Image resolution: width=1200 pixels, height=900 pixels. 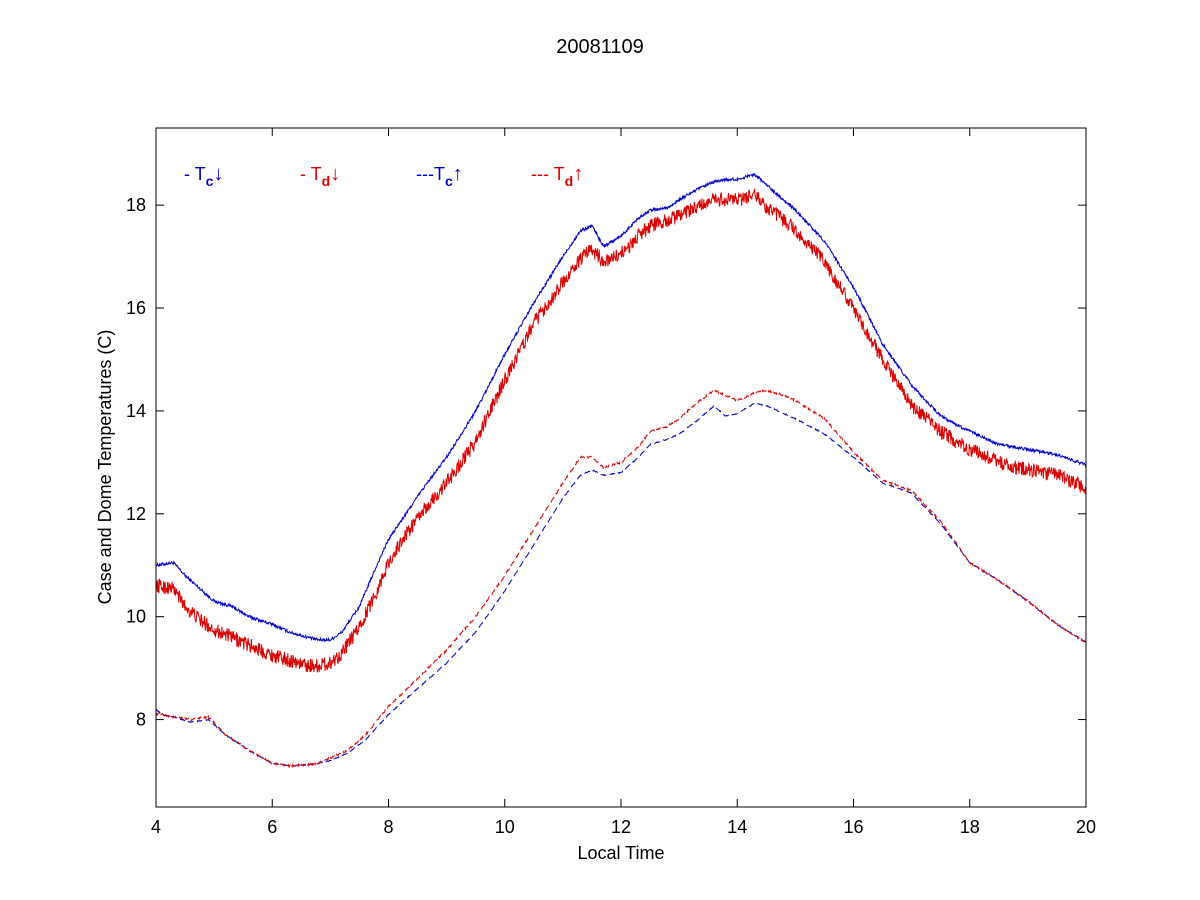 What do you see at coordinates (272, 827) in the screenshot?
I see `x-tick-label: 6` at bounding box center [272, 827].